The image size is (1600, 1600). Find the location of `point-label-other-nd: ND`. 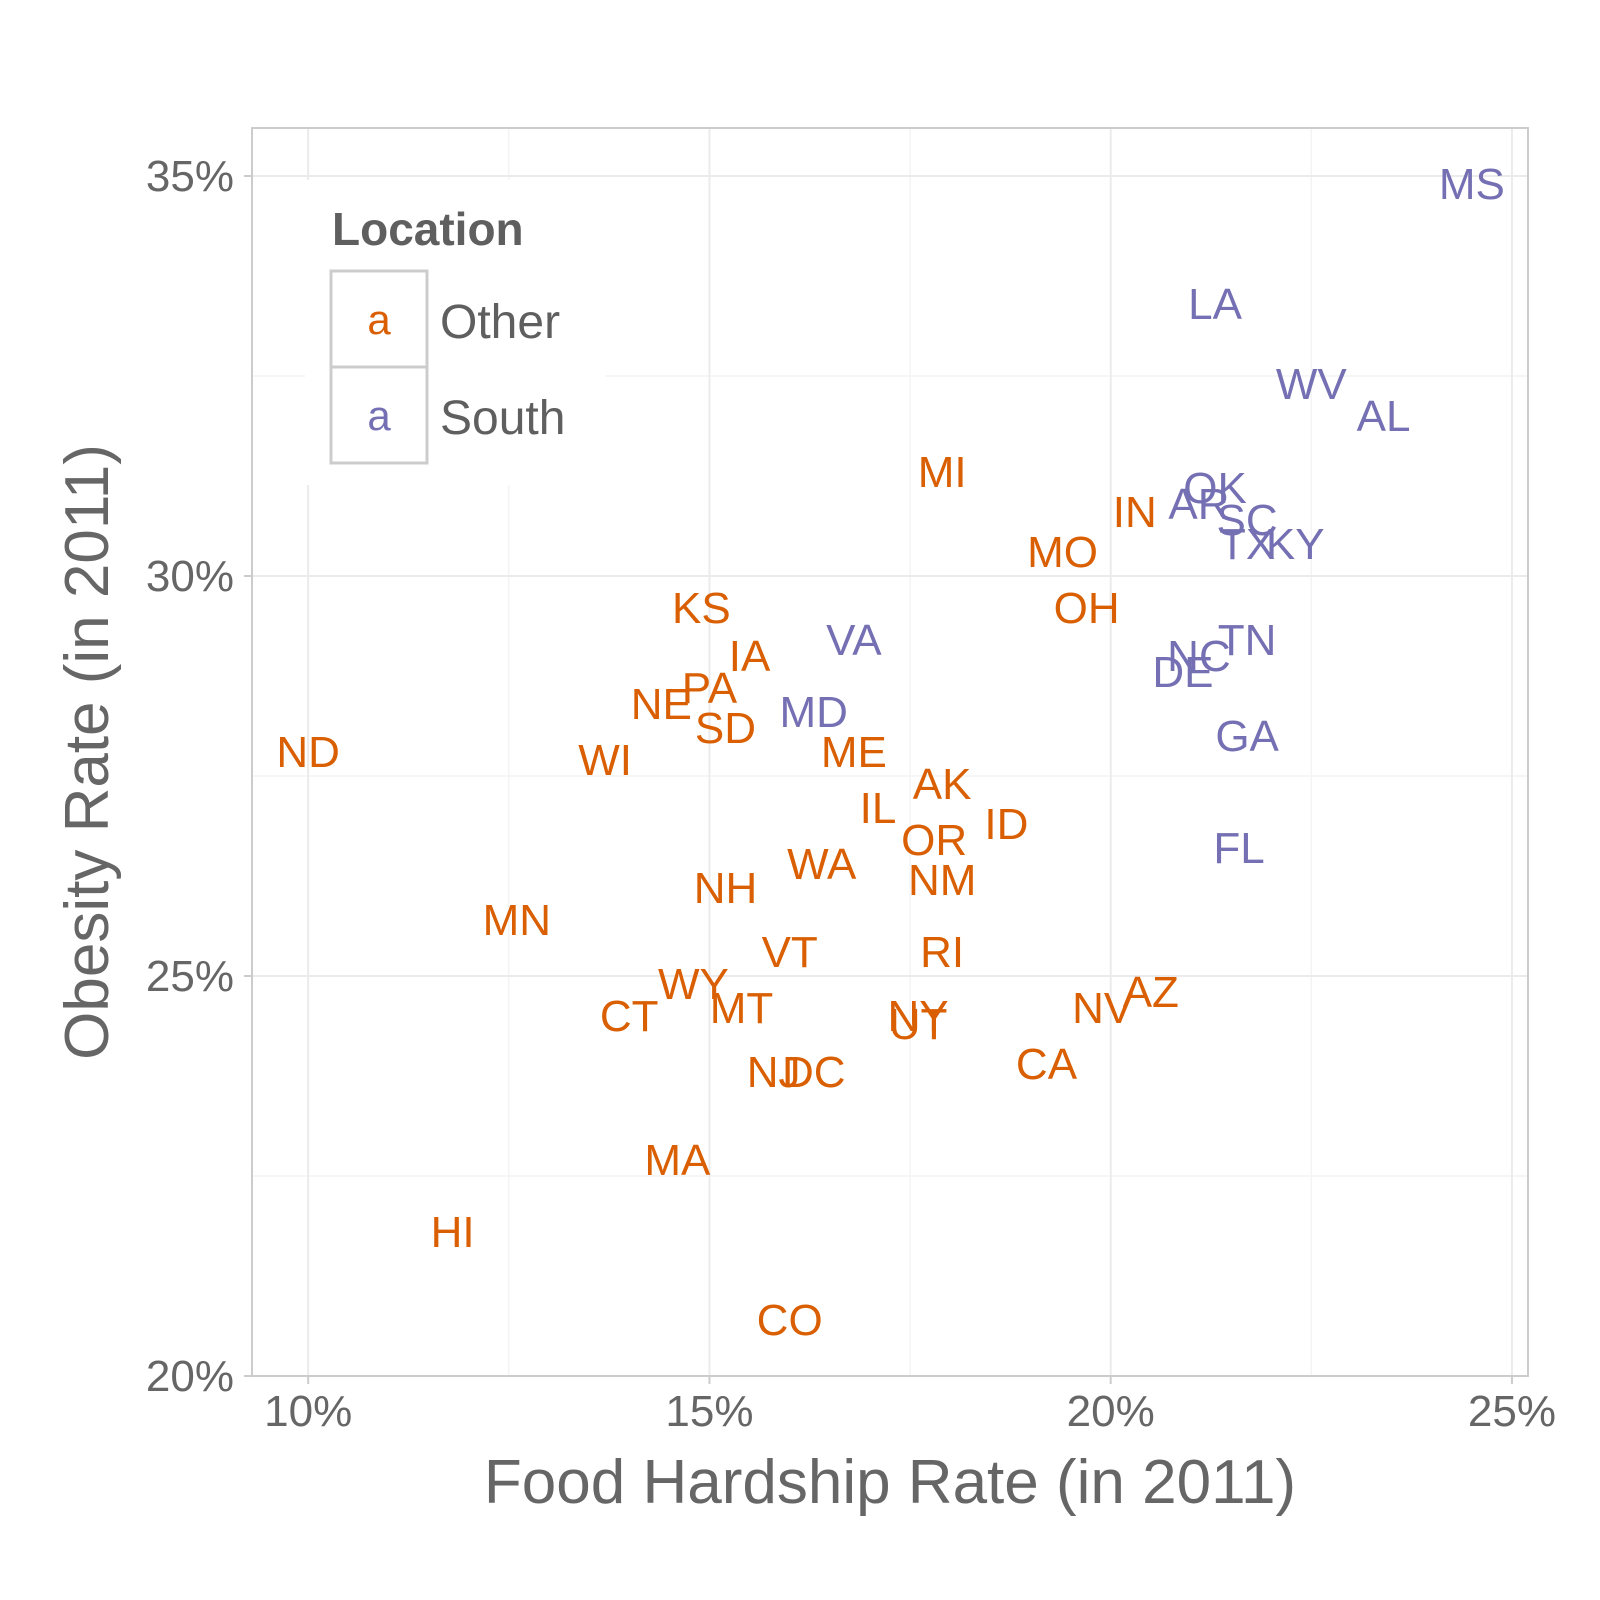

point-label-other-nd: ND is located at coordinates (308, 752).